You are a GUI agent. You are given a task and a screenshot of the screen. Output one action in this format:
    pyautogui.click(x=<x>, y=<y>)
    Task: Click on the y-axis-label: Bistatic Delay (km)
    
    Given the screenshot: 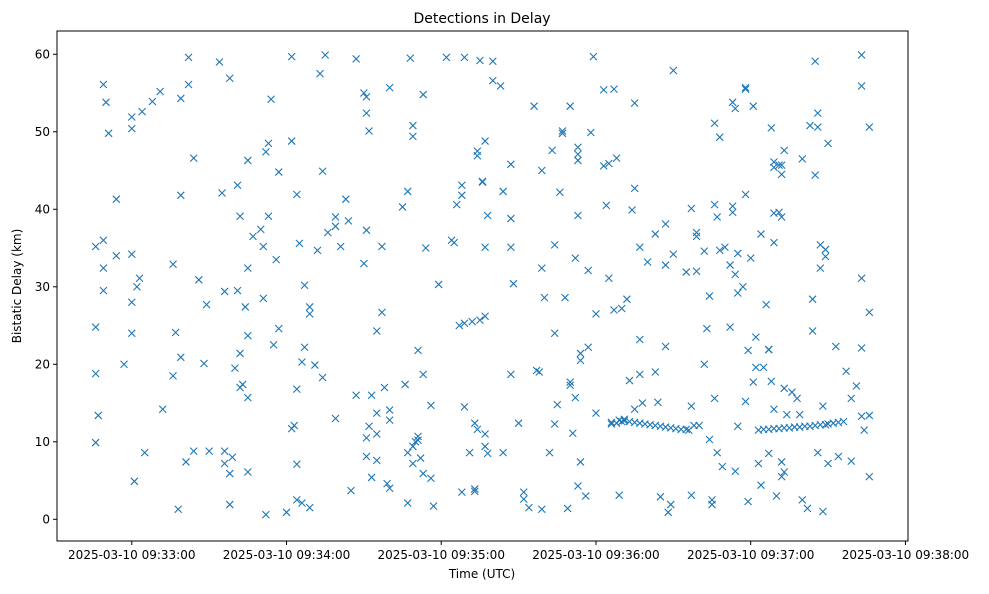 What is the action you would take?
    pyautogui.click(x=17, y=286)
    